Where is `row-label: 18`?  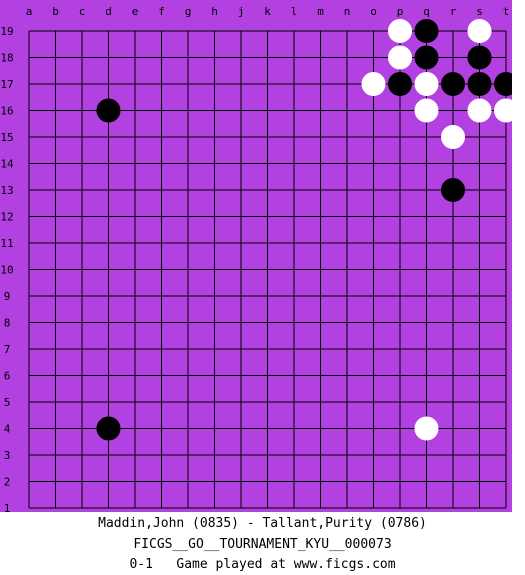 row-label: 18 is located at coordinates (6, 58).